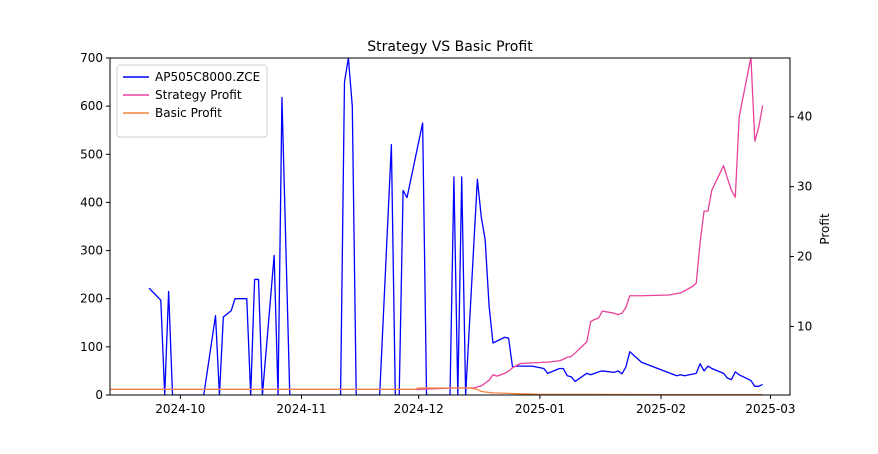  I want to click on left-y-tick-label: 400, so click(91, 202).